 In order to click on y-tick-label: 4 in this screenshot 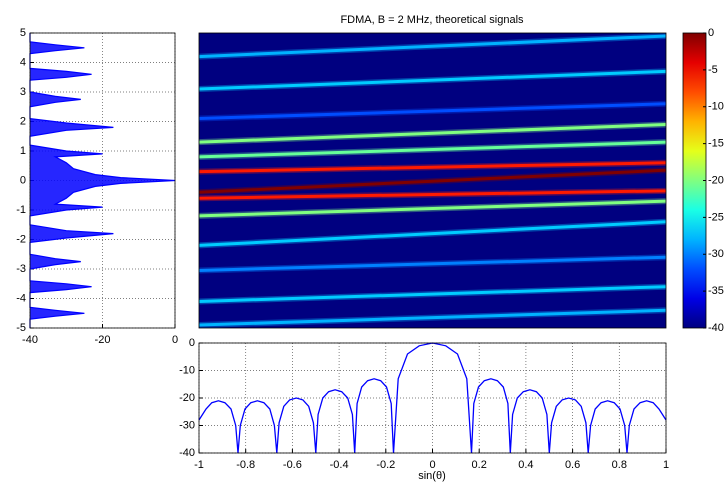, I will do `click(23, 62)`.